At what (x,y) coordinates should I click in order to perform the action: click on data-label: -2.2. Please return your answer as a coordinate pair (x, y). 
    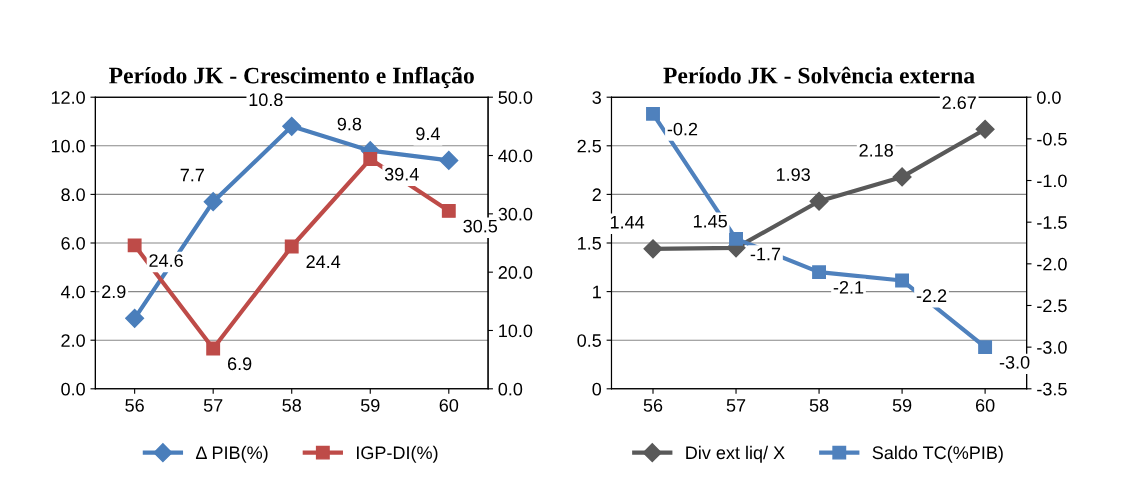
    Looking at the image, I should click on (931, 295).